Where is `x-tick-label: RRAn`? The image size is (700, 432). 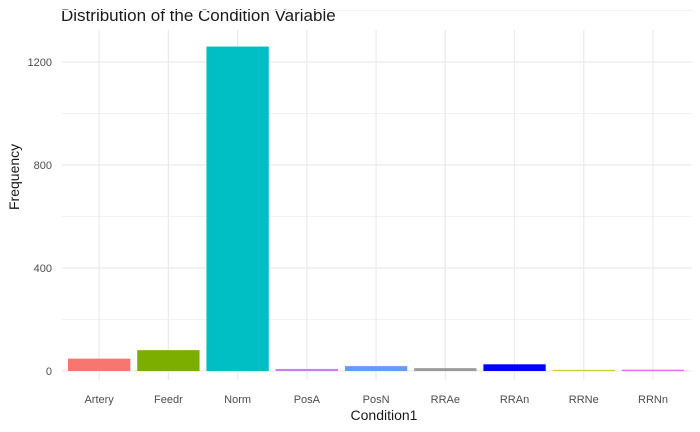
x-tick-label: RRAn is located at coordinates (514, 400).